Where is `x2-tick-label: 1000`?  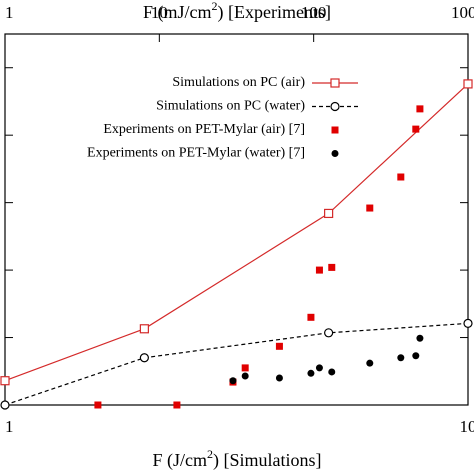
x2-tick-label: 1000 is located at coordinates (462, 12).